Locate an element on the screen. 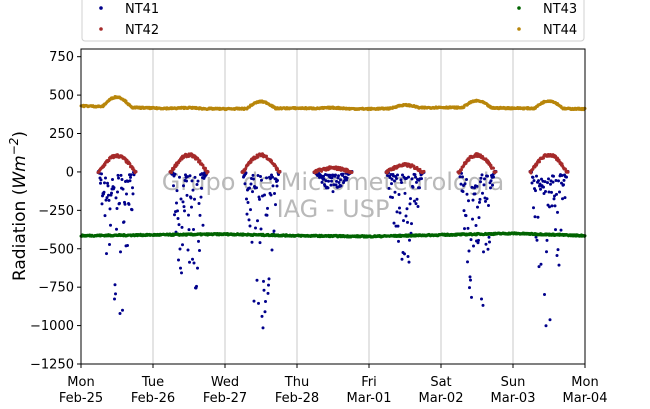 The width and height of the screenshot is (650, 409). x-tick-label-day: Sun is located at coordinates (513, 382).